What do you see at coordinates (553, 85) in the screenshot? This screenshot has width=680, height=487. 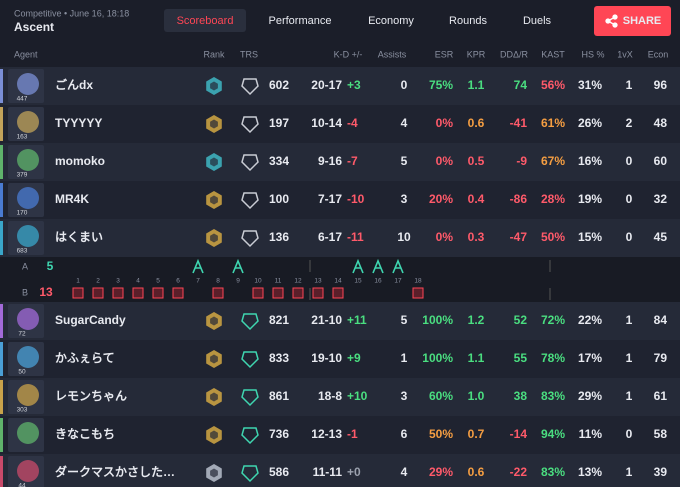 I see `stat-kast: 56%` at bounding box center [553, 85].